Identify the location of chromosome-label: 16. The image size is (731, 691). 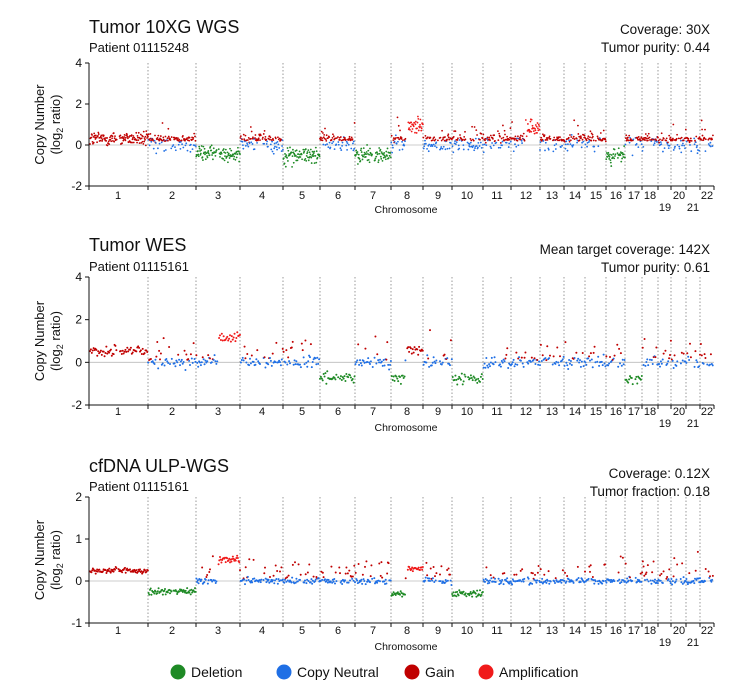
(616, 412).